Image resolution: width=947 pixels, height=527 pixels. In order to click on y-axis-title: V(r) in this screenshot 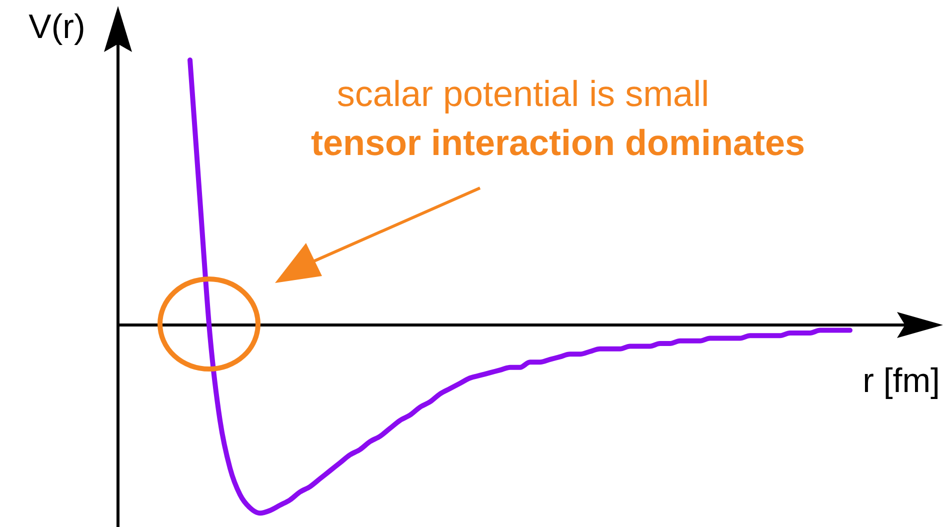, I will do `click(57, 27)`.